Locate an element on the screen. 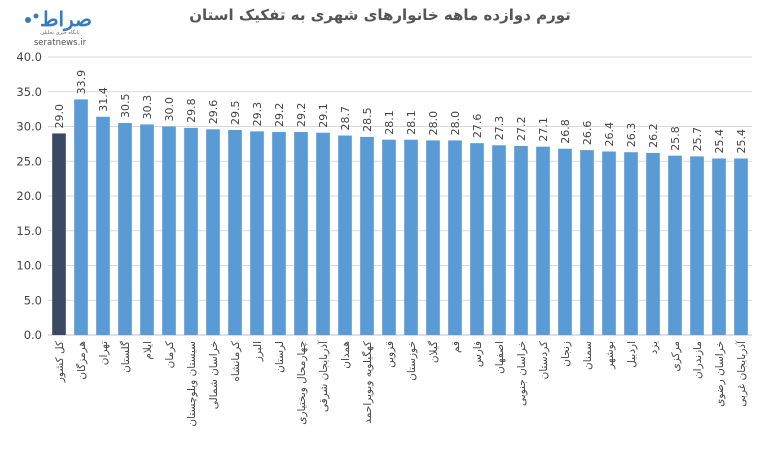 This screenshot has height=464, width=760. data-label: 26.3 is located at coordinates (631, 135).